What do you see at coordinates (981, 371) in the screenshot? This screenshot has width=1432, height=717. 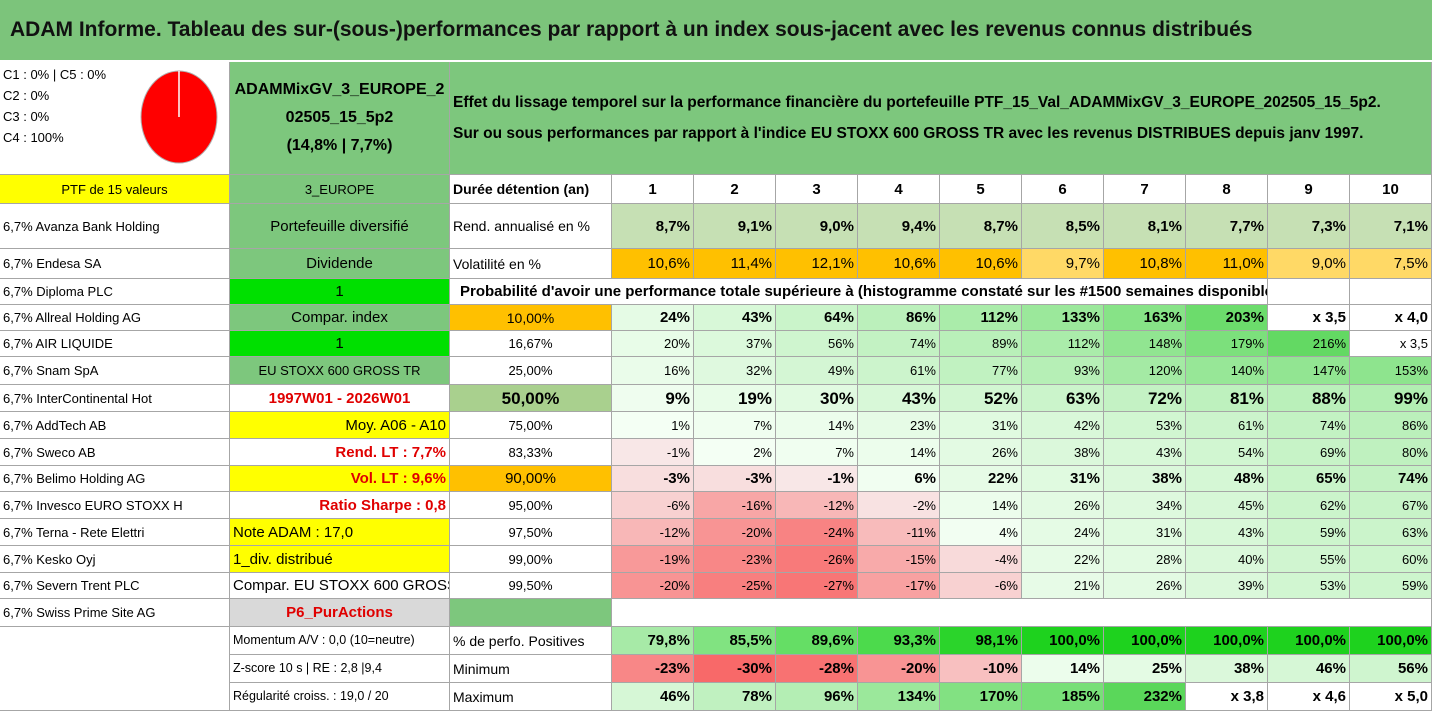 I see `probability-value: 77%` at bounding box center [981, 371].